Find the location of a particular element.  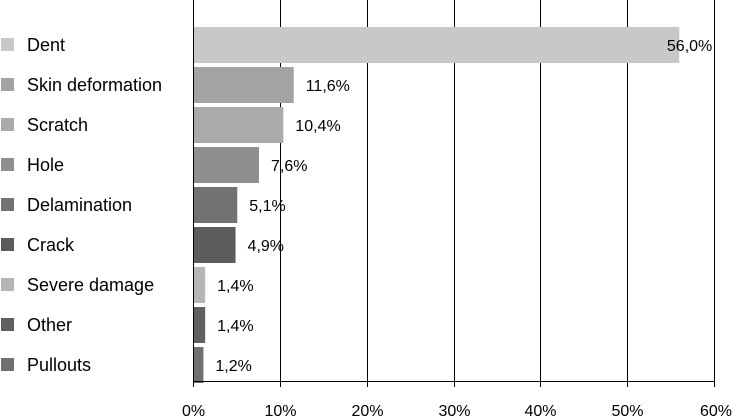

x-tick-label-20: 20% is located at coordinates (367, 411).